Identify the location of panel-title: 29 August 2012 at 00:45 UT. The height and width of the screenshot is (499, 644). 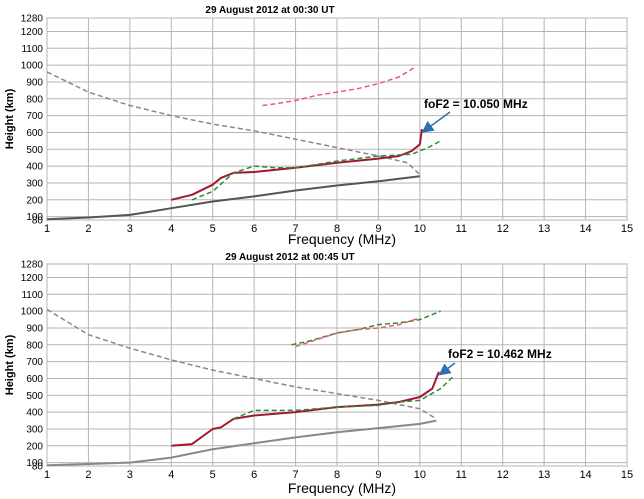
(289, 257).